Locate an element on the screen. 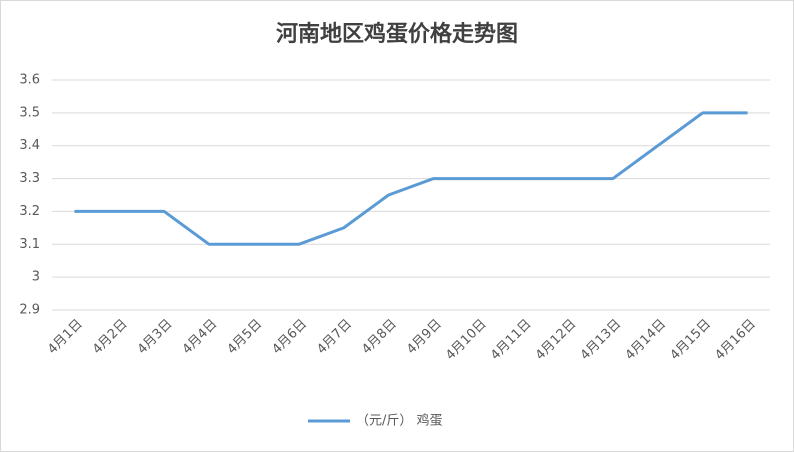 This screenshot has height=452, width=794. y-tick-label: 2.9 is located at coordinates (29, 310).